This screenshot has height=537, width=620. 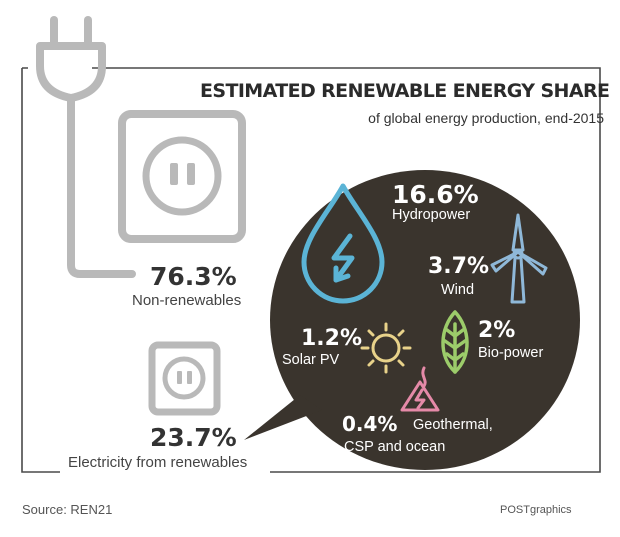 I want to click on wind-value: 3.7%, so click(x=459, y=266).